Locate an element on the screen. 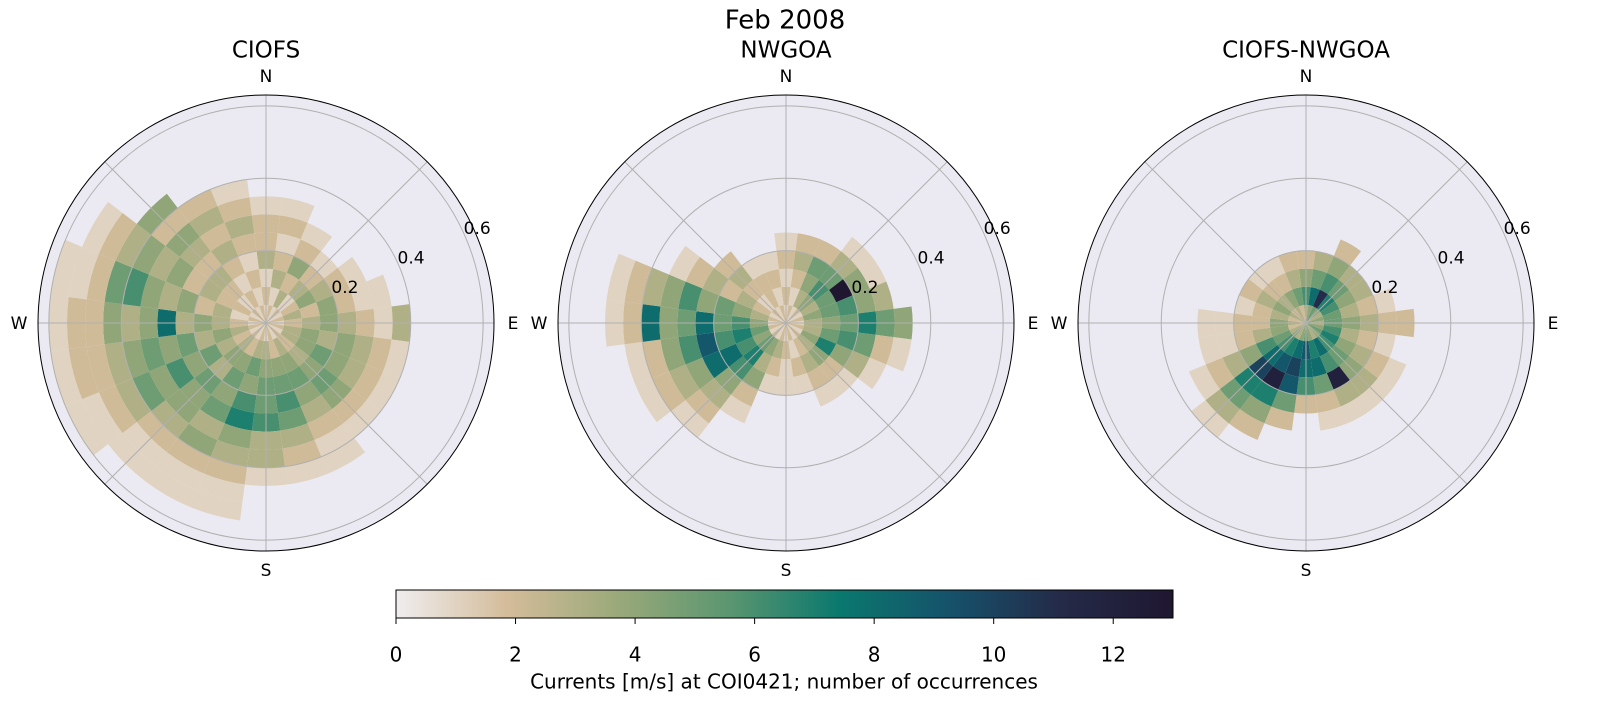 Image resolution: width=1611 pixels, height=724 pixels. direction-label: E is located at coordinates (513, 324).